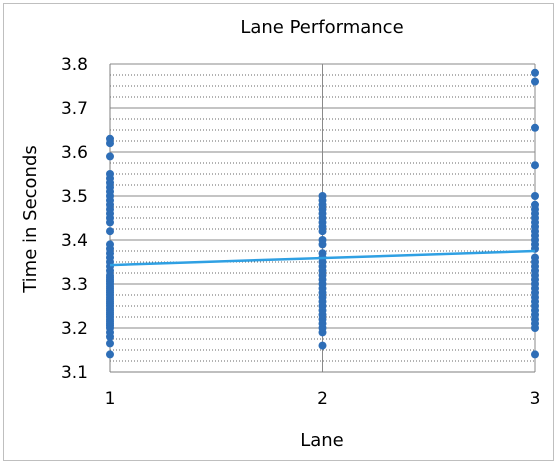 This screenshot has height=464, width=557. I want to click on x-axis-label: Lane, so click(322, 440).